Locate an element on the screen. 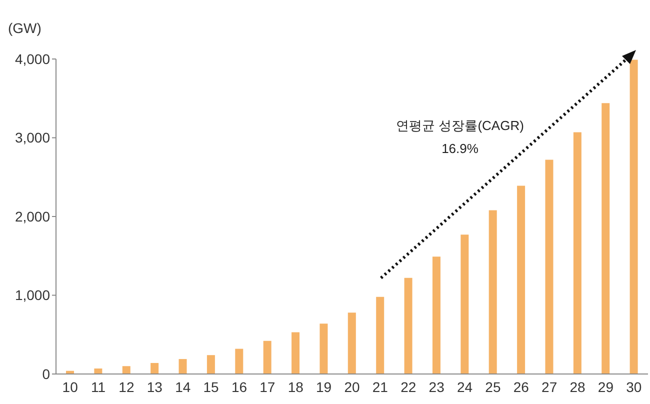 The width and height of the screenshot is (650, 404). x-tick-label: 23 is located at coordinates (436, 386).